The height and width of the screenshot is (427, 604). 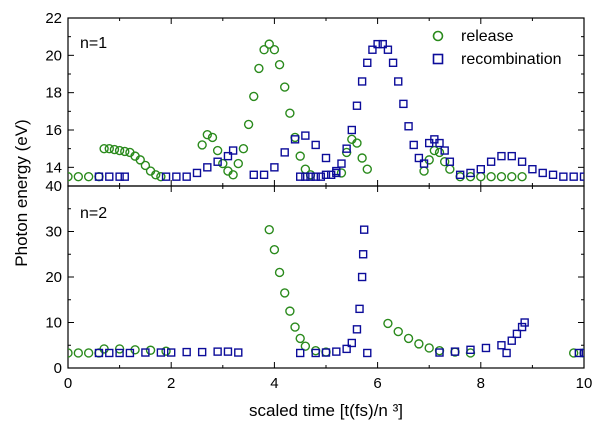 I want to click on x-tick-label: 2, so click(x=171, y=383).